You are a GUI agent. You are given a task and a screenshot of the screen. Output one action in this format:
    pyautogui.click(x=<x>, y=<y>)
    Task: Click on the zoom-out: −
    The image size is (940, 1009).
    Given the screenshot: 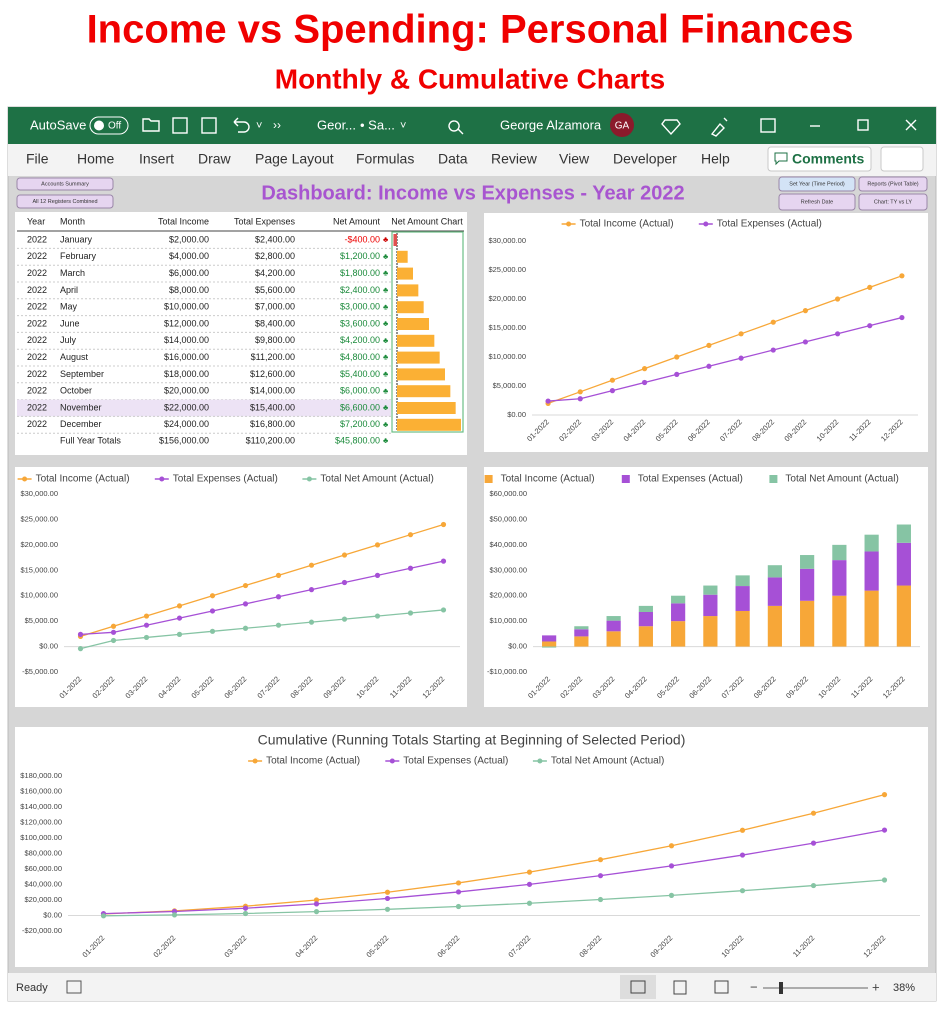 What is the action you would take?
    pyautogui.click(x=754, y=986)
    